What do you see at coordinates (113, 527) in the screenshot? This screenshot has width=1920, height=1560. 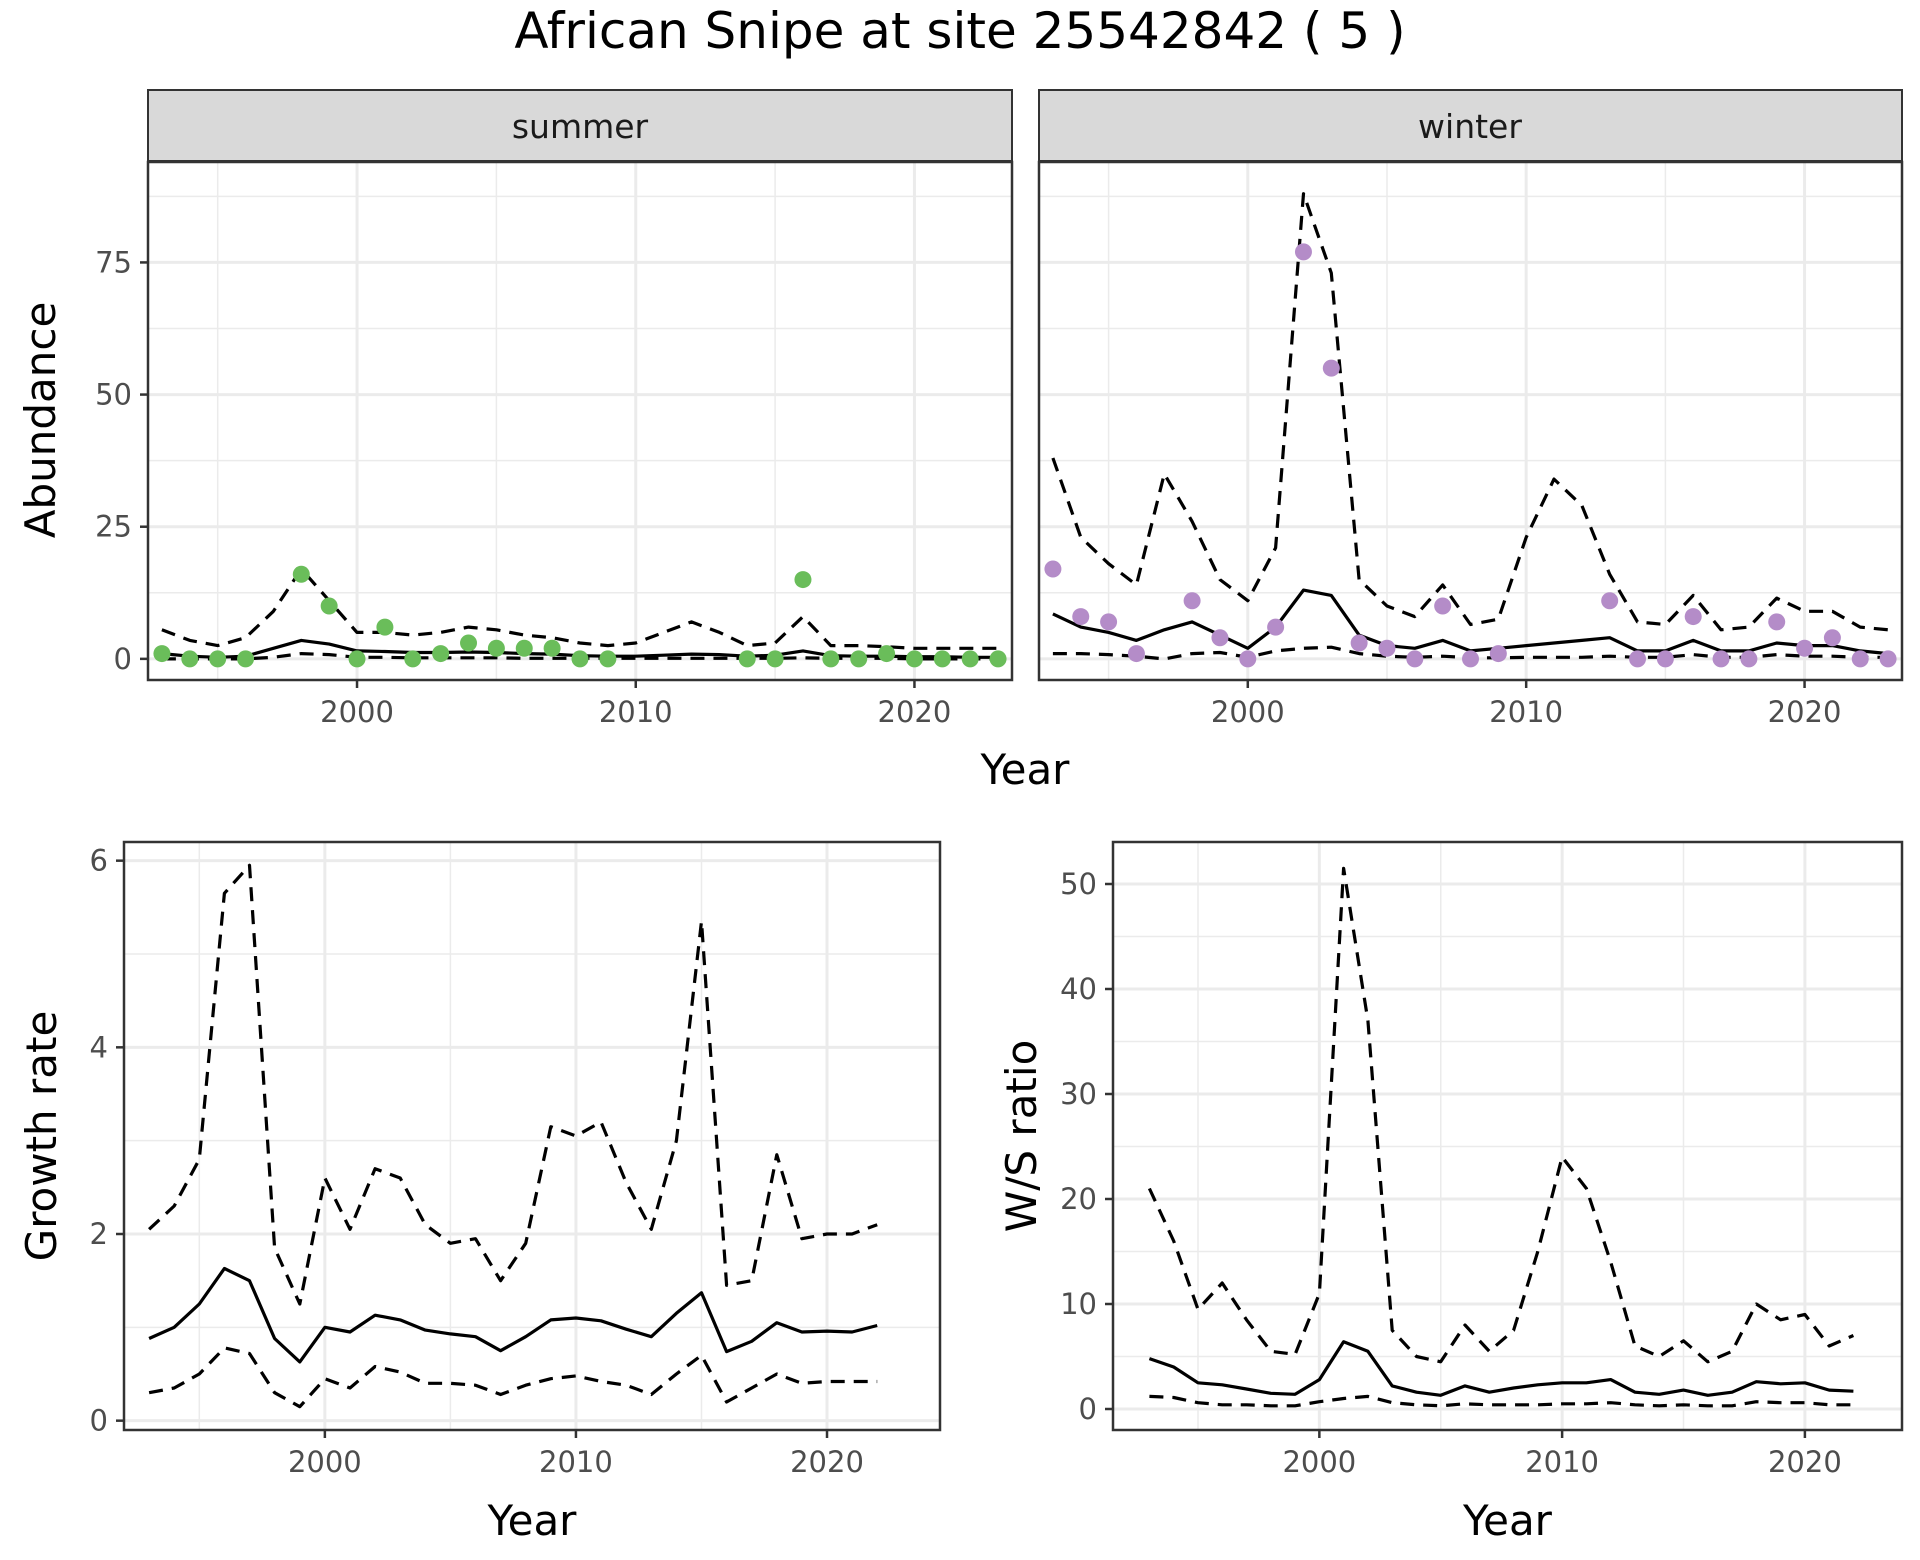 I see `y-tick-label: 25` at bounding box center [113, 527].